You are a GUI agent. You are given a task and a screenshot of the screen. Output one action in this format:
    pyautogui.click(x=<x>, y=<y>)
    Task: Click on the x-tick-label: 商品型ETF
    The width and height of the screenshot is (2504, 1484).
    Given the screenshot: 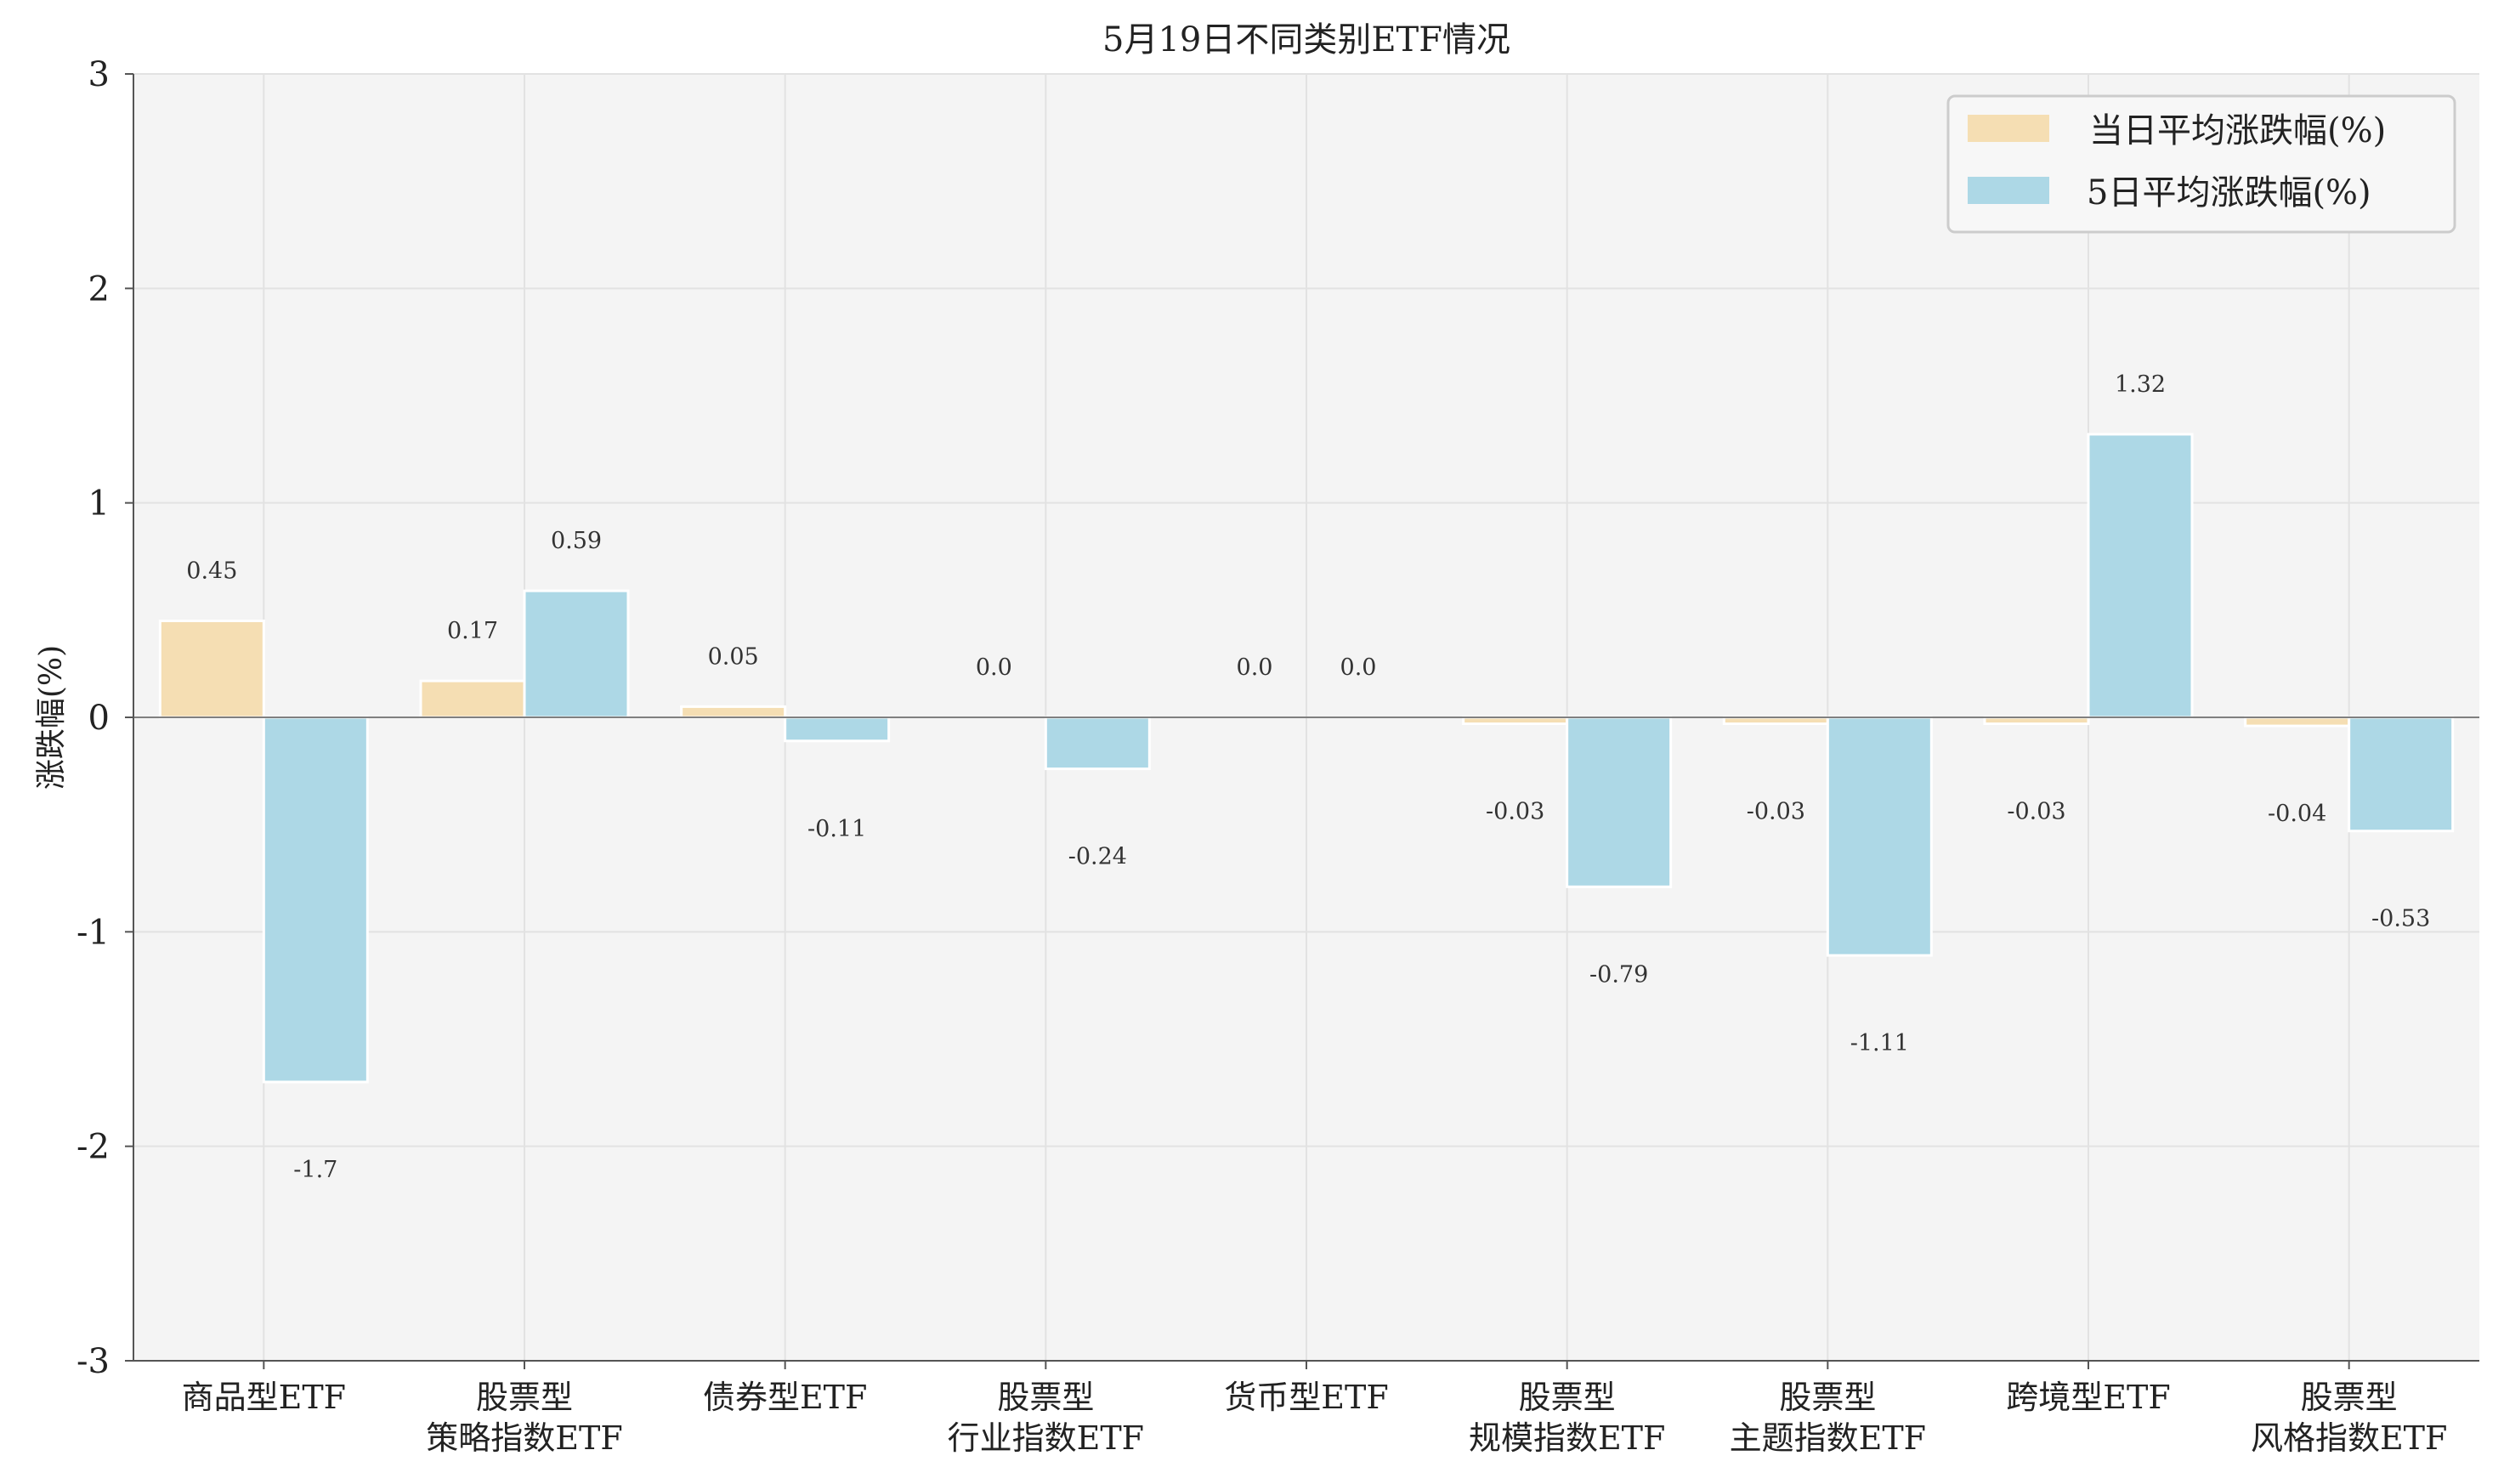 What is the action you would take?
    pyautogui.click(x=264, y=1397)
    